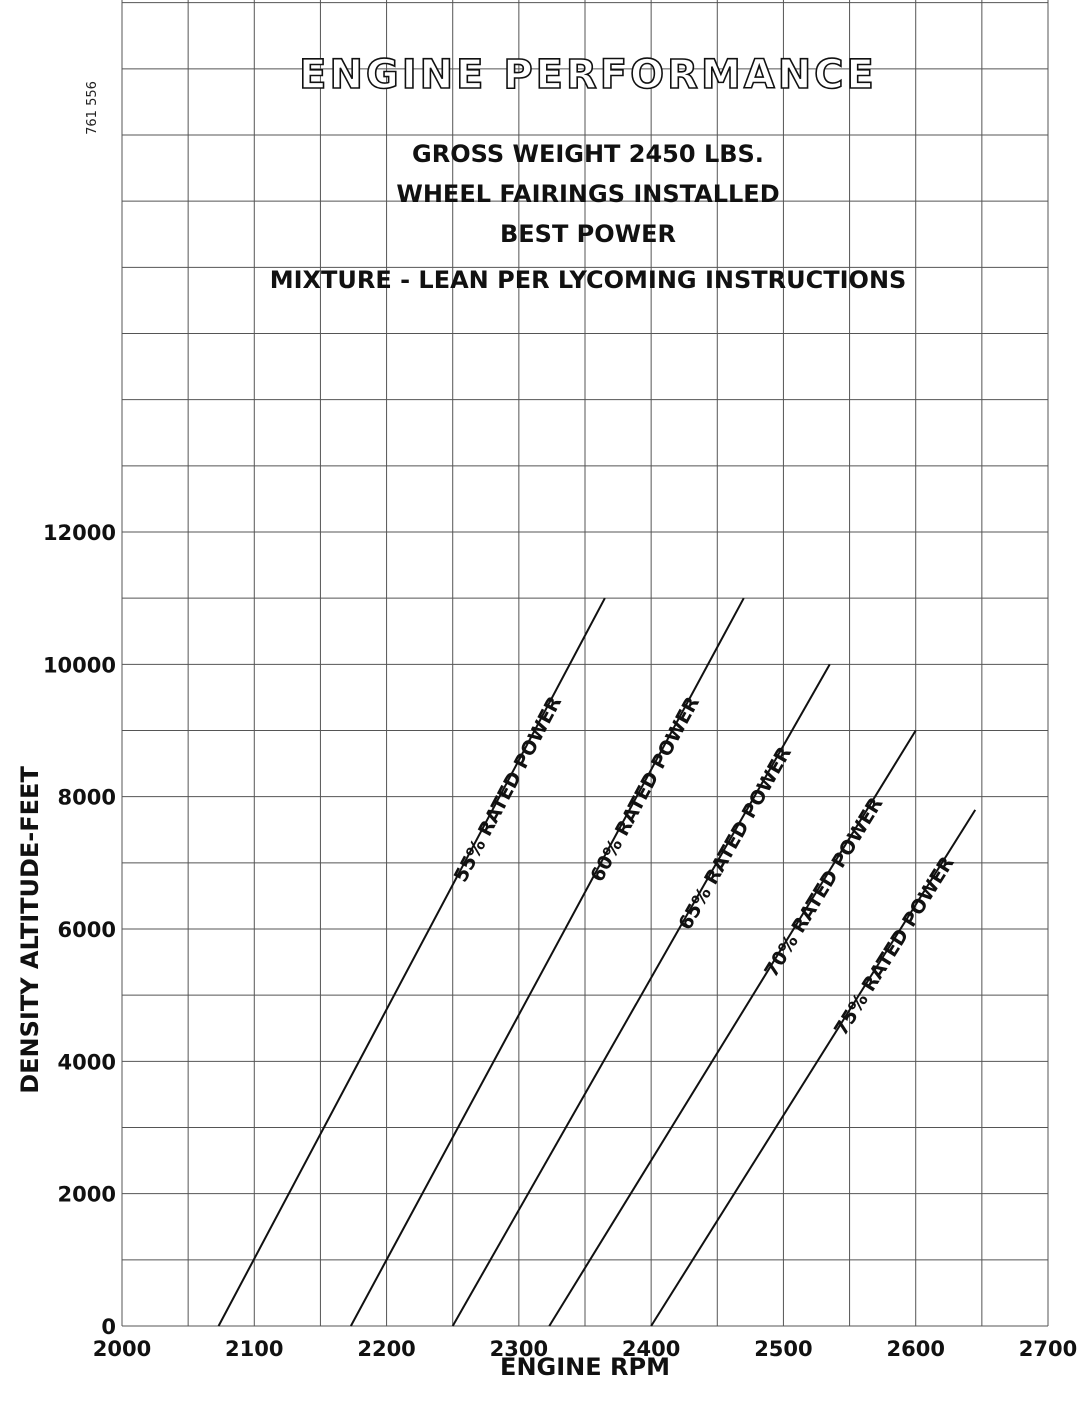 The width and height of the screenshot is (1079, 1406). I want to click on x-tick-label: 2500, so click(783, 1349).